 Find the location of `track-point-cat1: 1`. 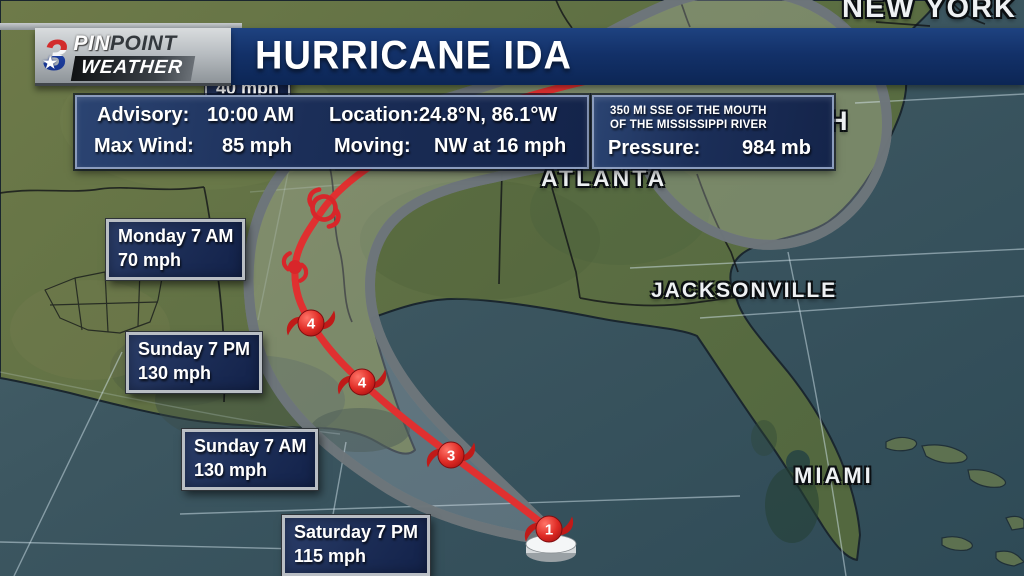

track-point-cat1: 1 is located at coordinates (549, 529).